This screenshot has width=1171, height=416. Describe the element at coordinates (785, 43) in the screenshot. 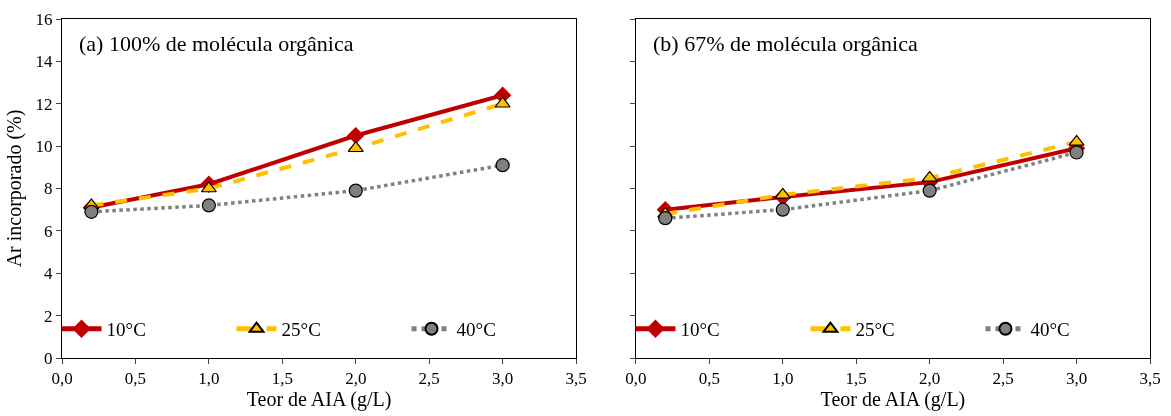

I see `annotation: (b) 67% de molécula orgânica` at that location.